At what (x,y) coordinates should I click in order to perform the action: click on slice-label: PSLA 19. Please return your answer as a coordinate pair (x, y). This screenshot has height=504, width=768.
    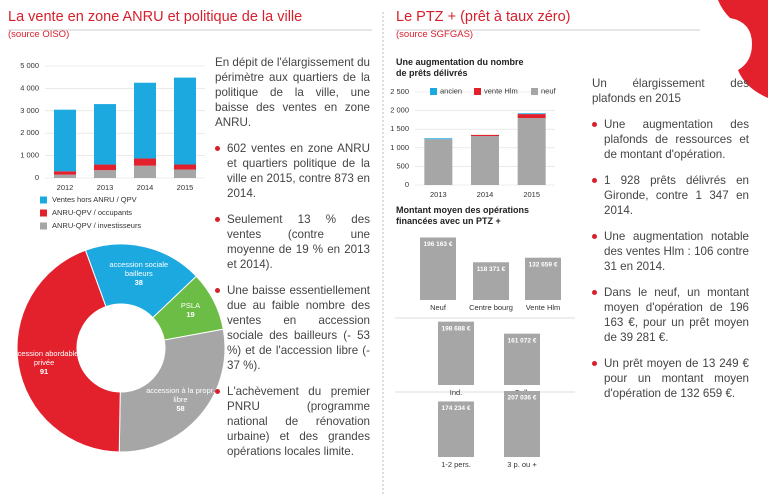
    Looking at the image, I should click on (191, 310).